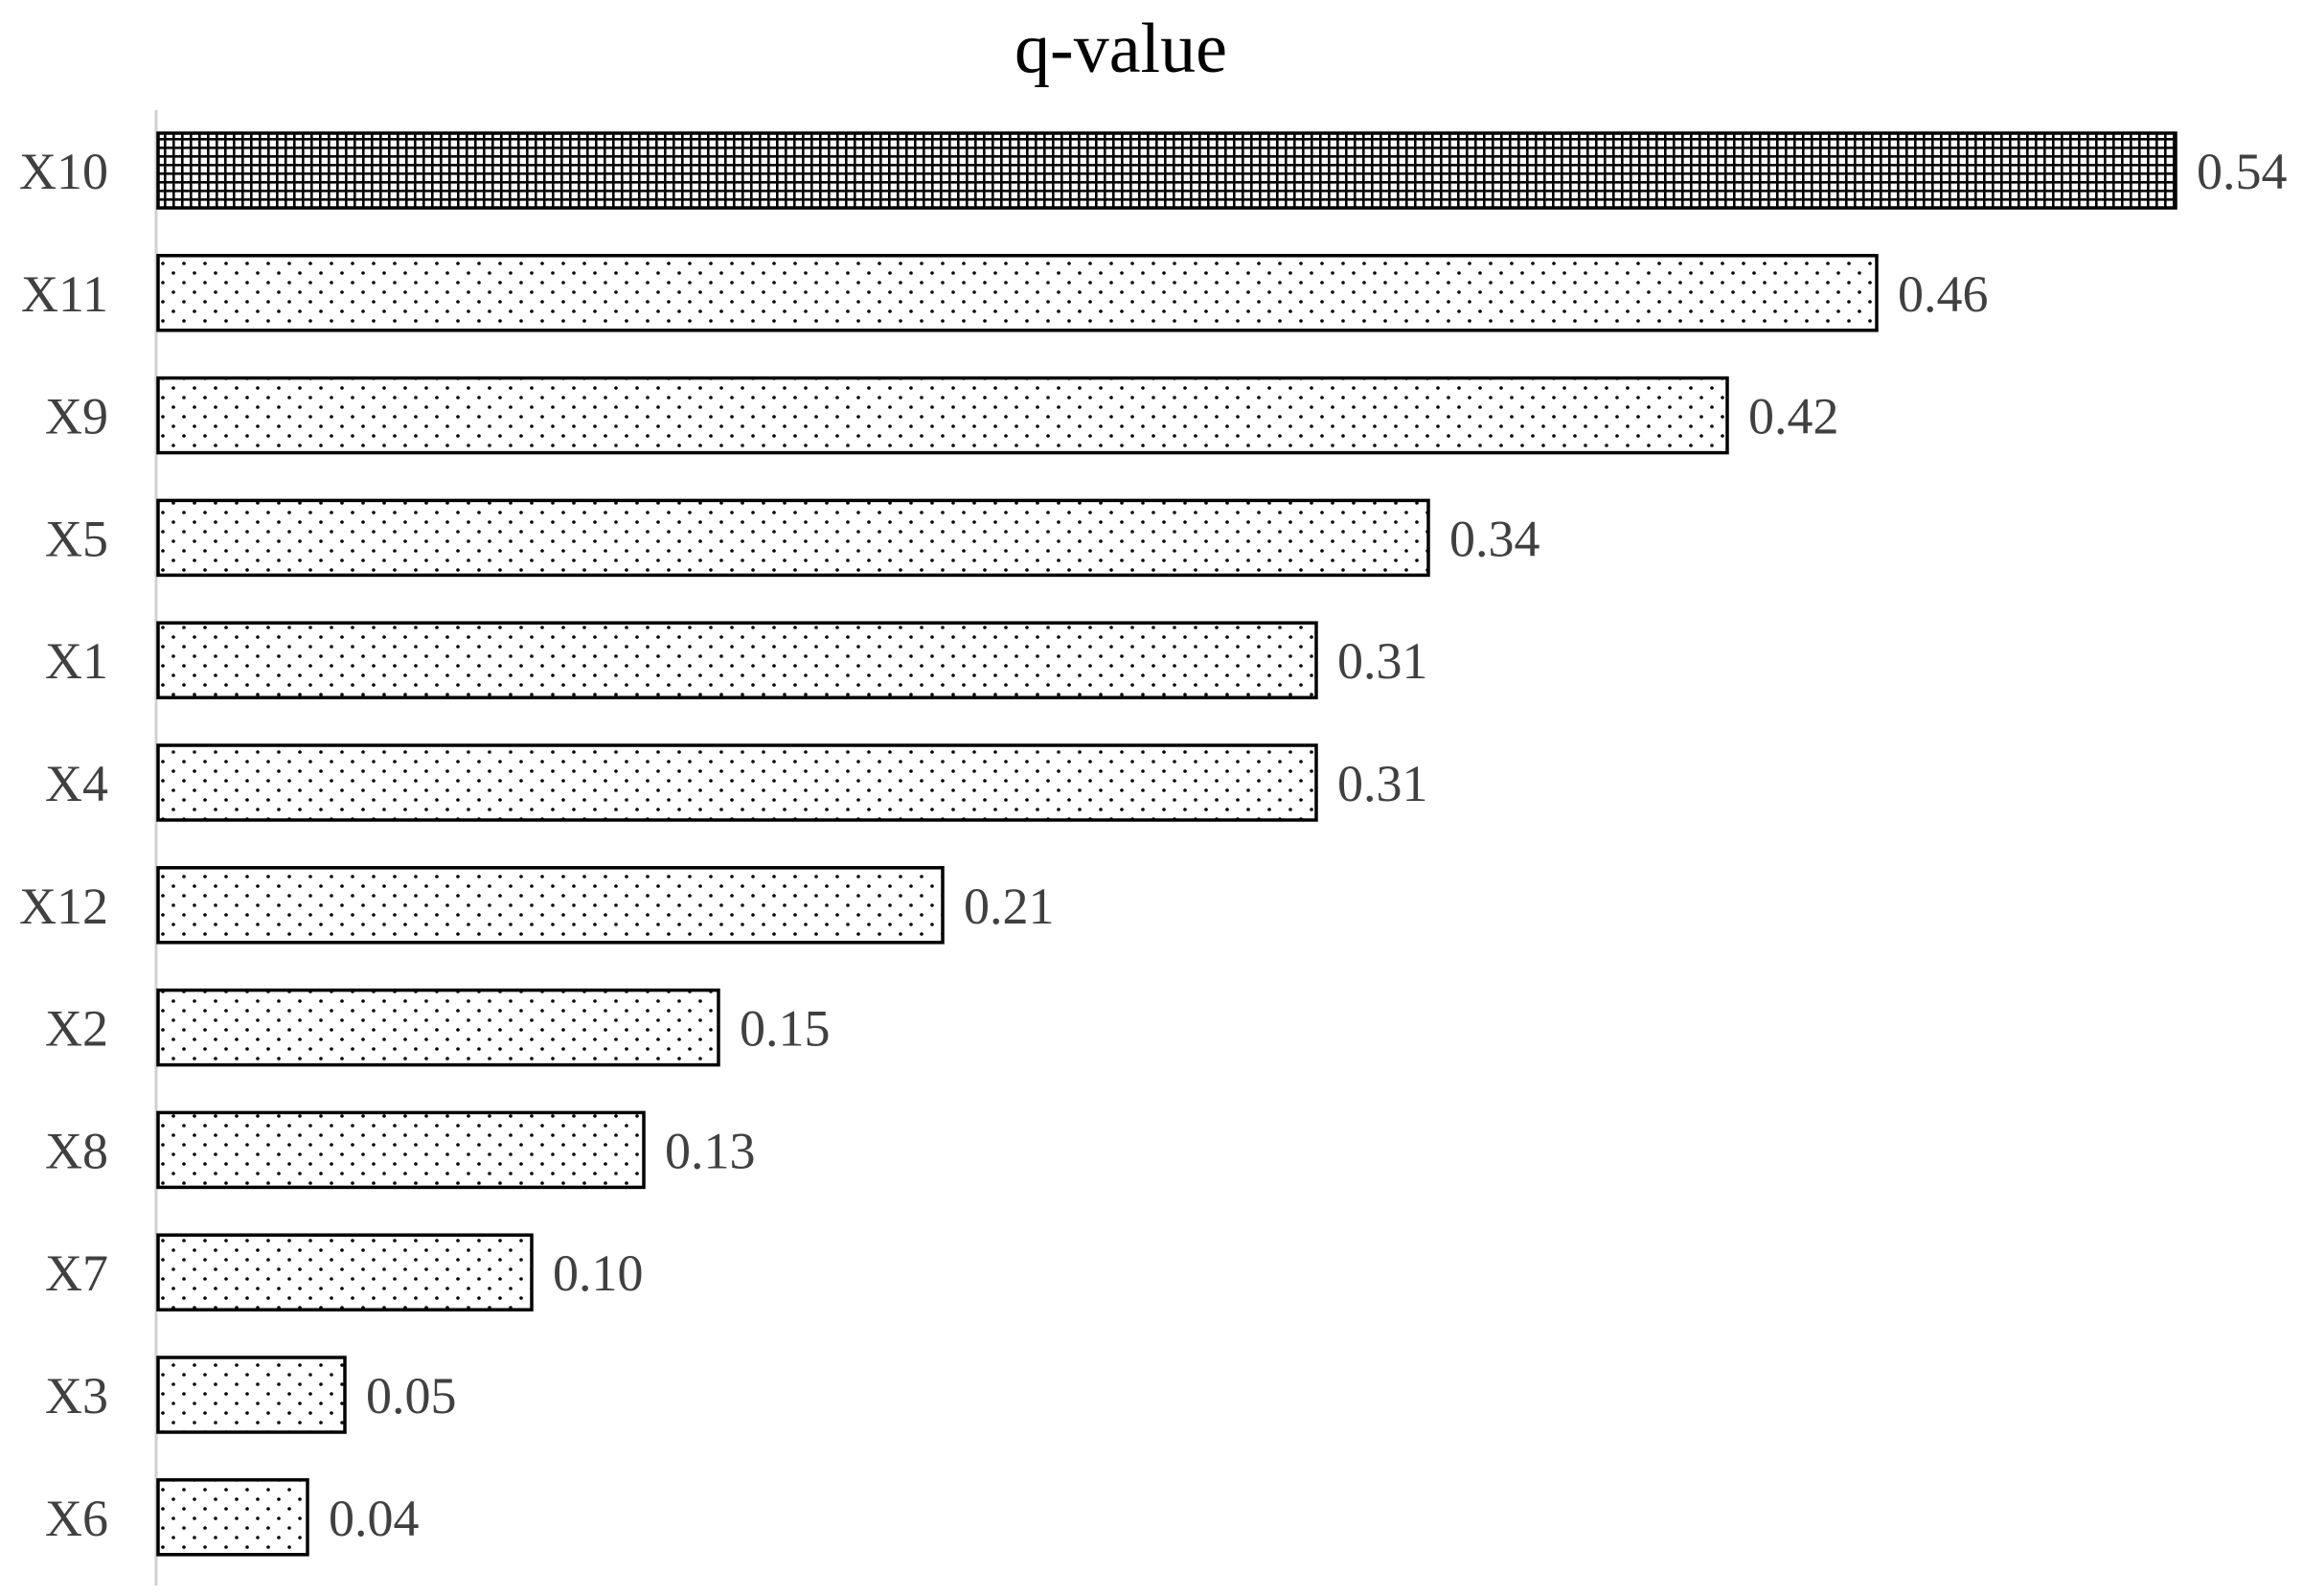  What do you see at coordinates (737, 782) in the screenshot?
I see `bar-x4` at bounding box center [737, 782].